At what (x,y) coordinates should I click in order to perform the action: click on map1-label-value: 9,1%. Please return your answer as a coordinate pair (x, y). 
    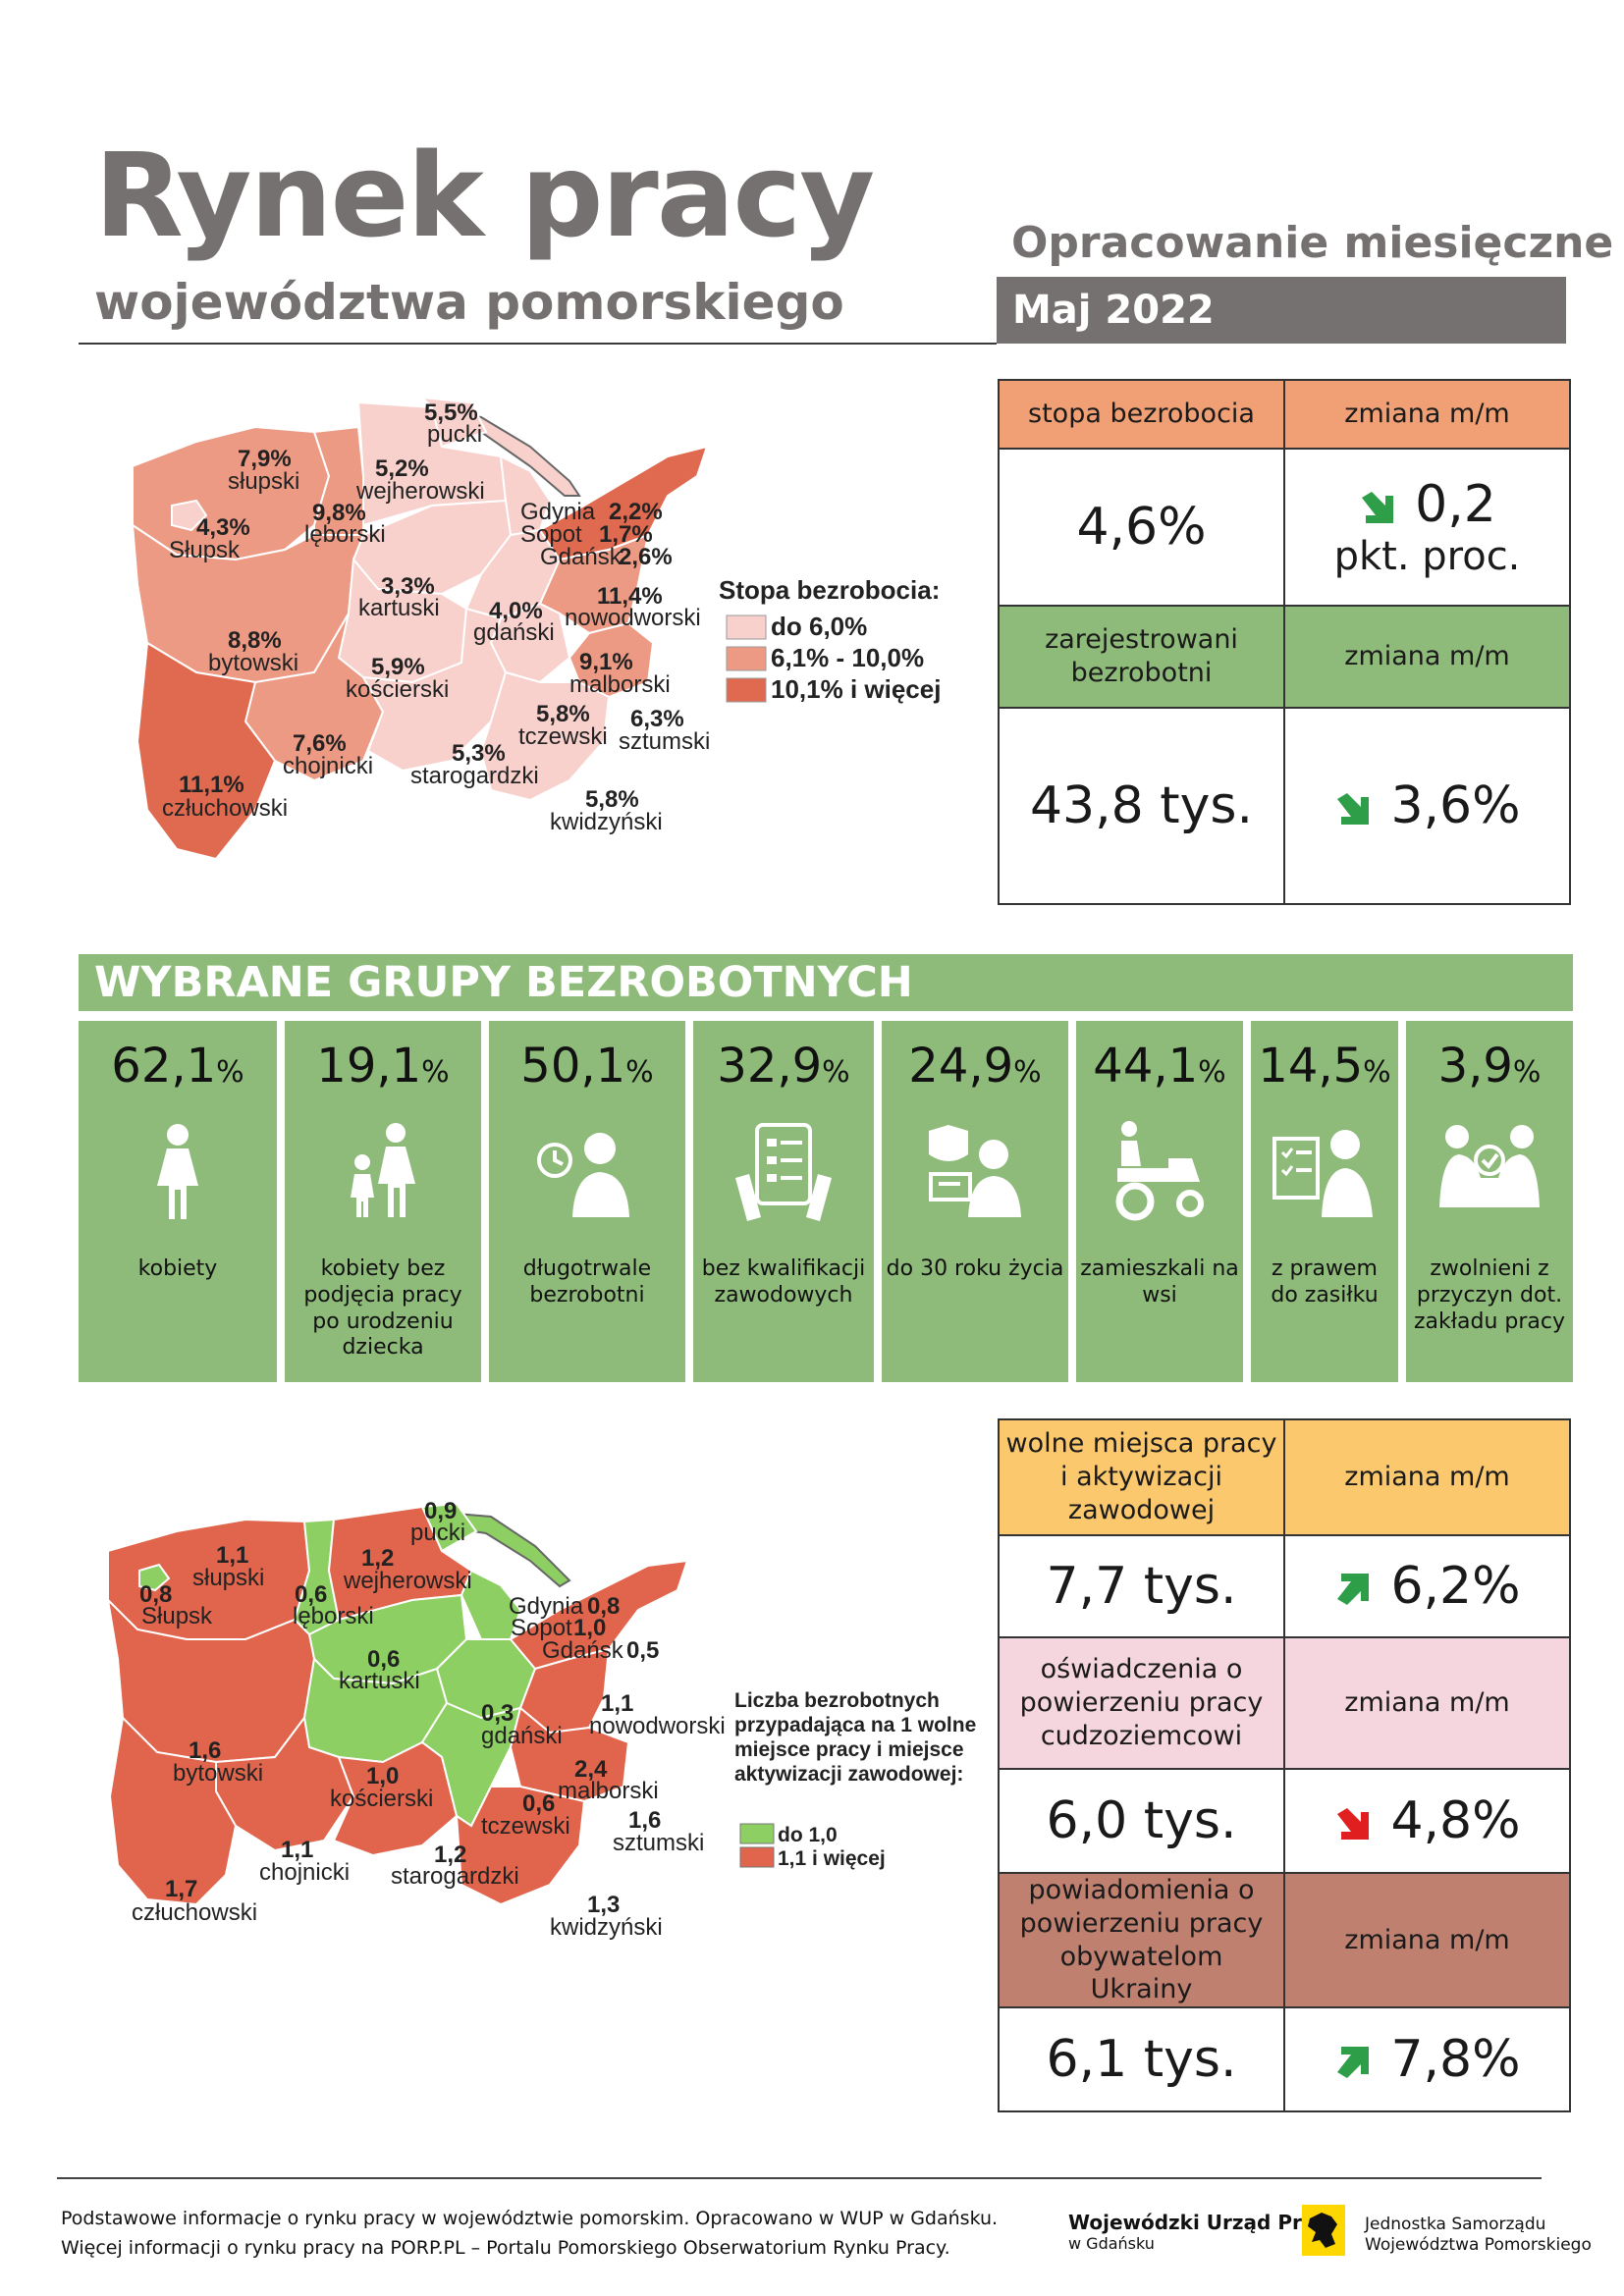
    Looking at the image, I should click on (606, 662).